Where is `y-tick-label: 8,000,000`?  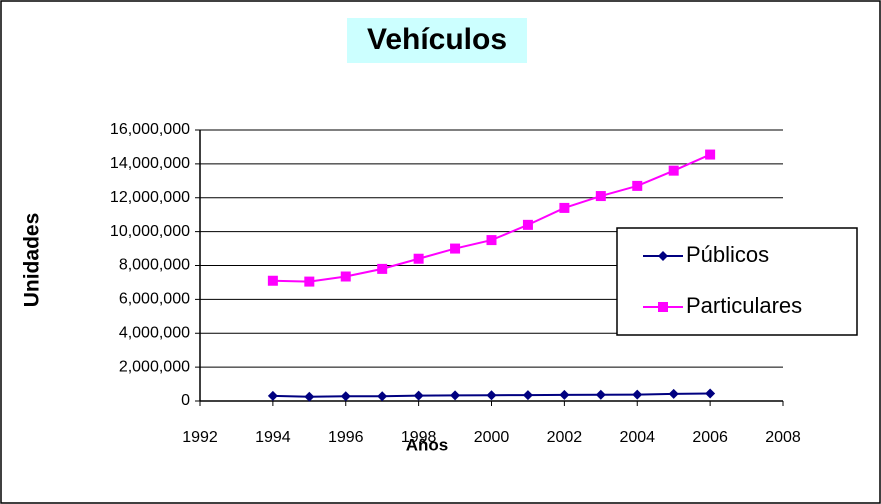 y-tick-label: 8,000,000 is located at coordinates (154, 265).